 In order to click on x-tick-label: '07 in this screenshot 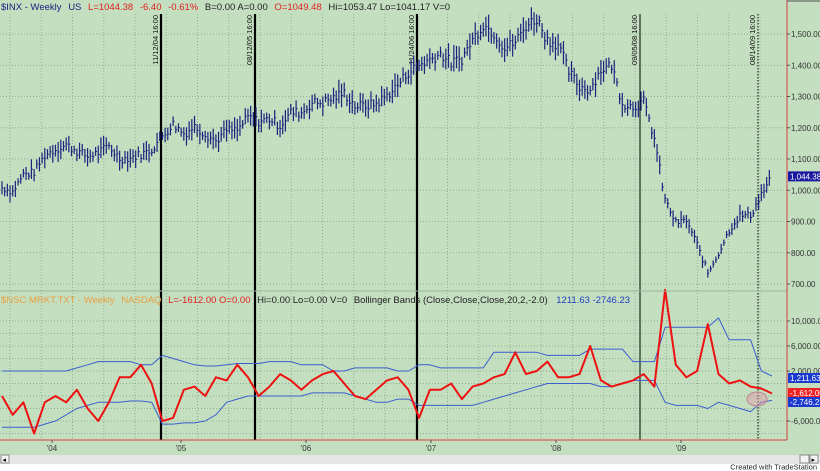, I will do `click(431, 448)`.